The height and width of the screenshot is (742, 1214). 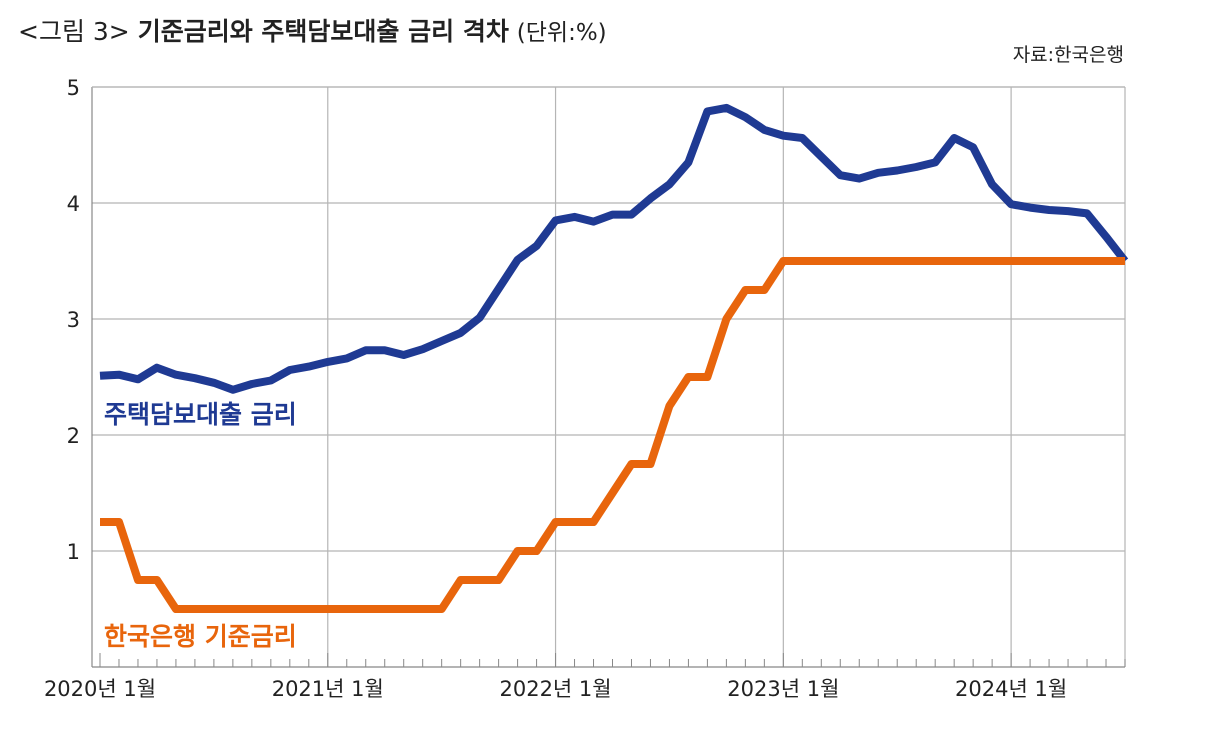 What do you see at coordinates (73, 88) in the screenshot?
I see `y-tick-label: 5` at bounding box center [73, 88].